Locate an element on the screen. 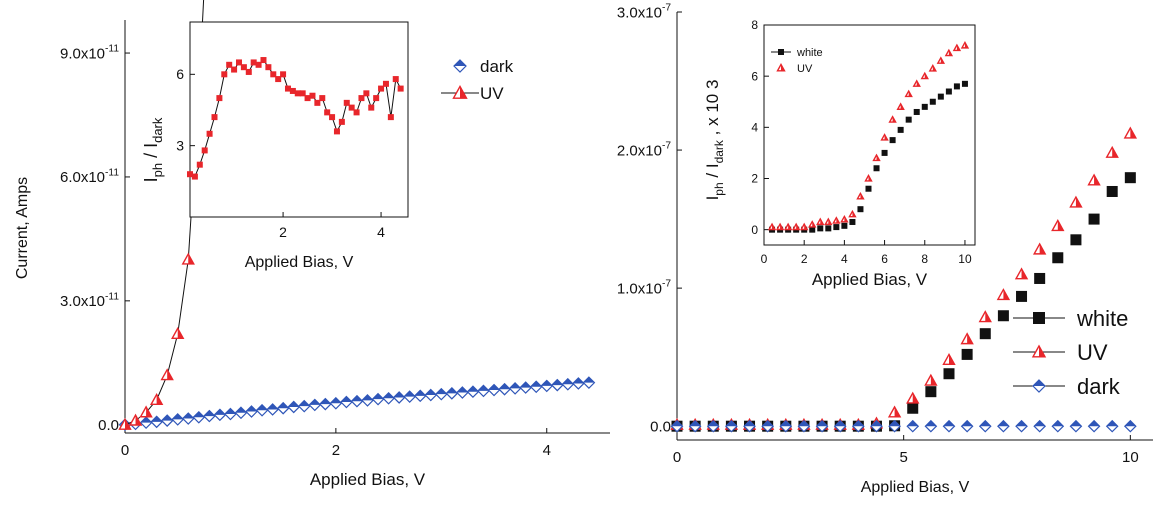 This screenshot has height=508, width=1153. x-tick-label: 5 is located at coordinates (903, 457).